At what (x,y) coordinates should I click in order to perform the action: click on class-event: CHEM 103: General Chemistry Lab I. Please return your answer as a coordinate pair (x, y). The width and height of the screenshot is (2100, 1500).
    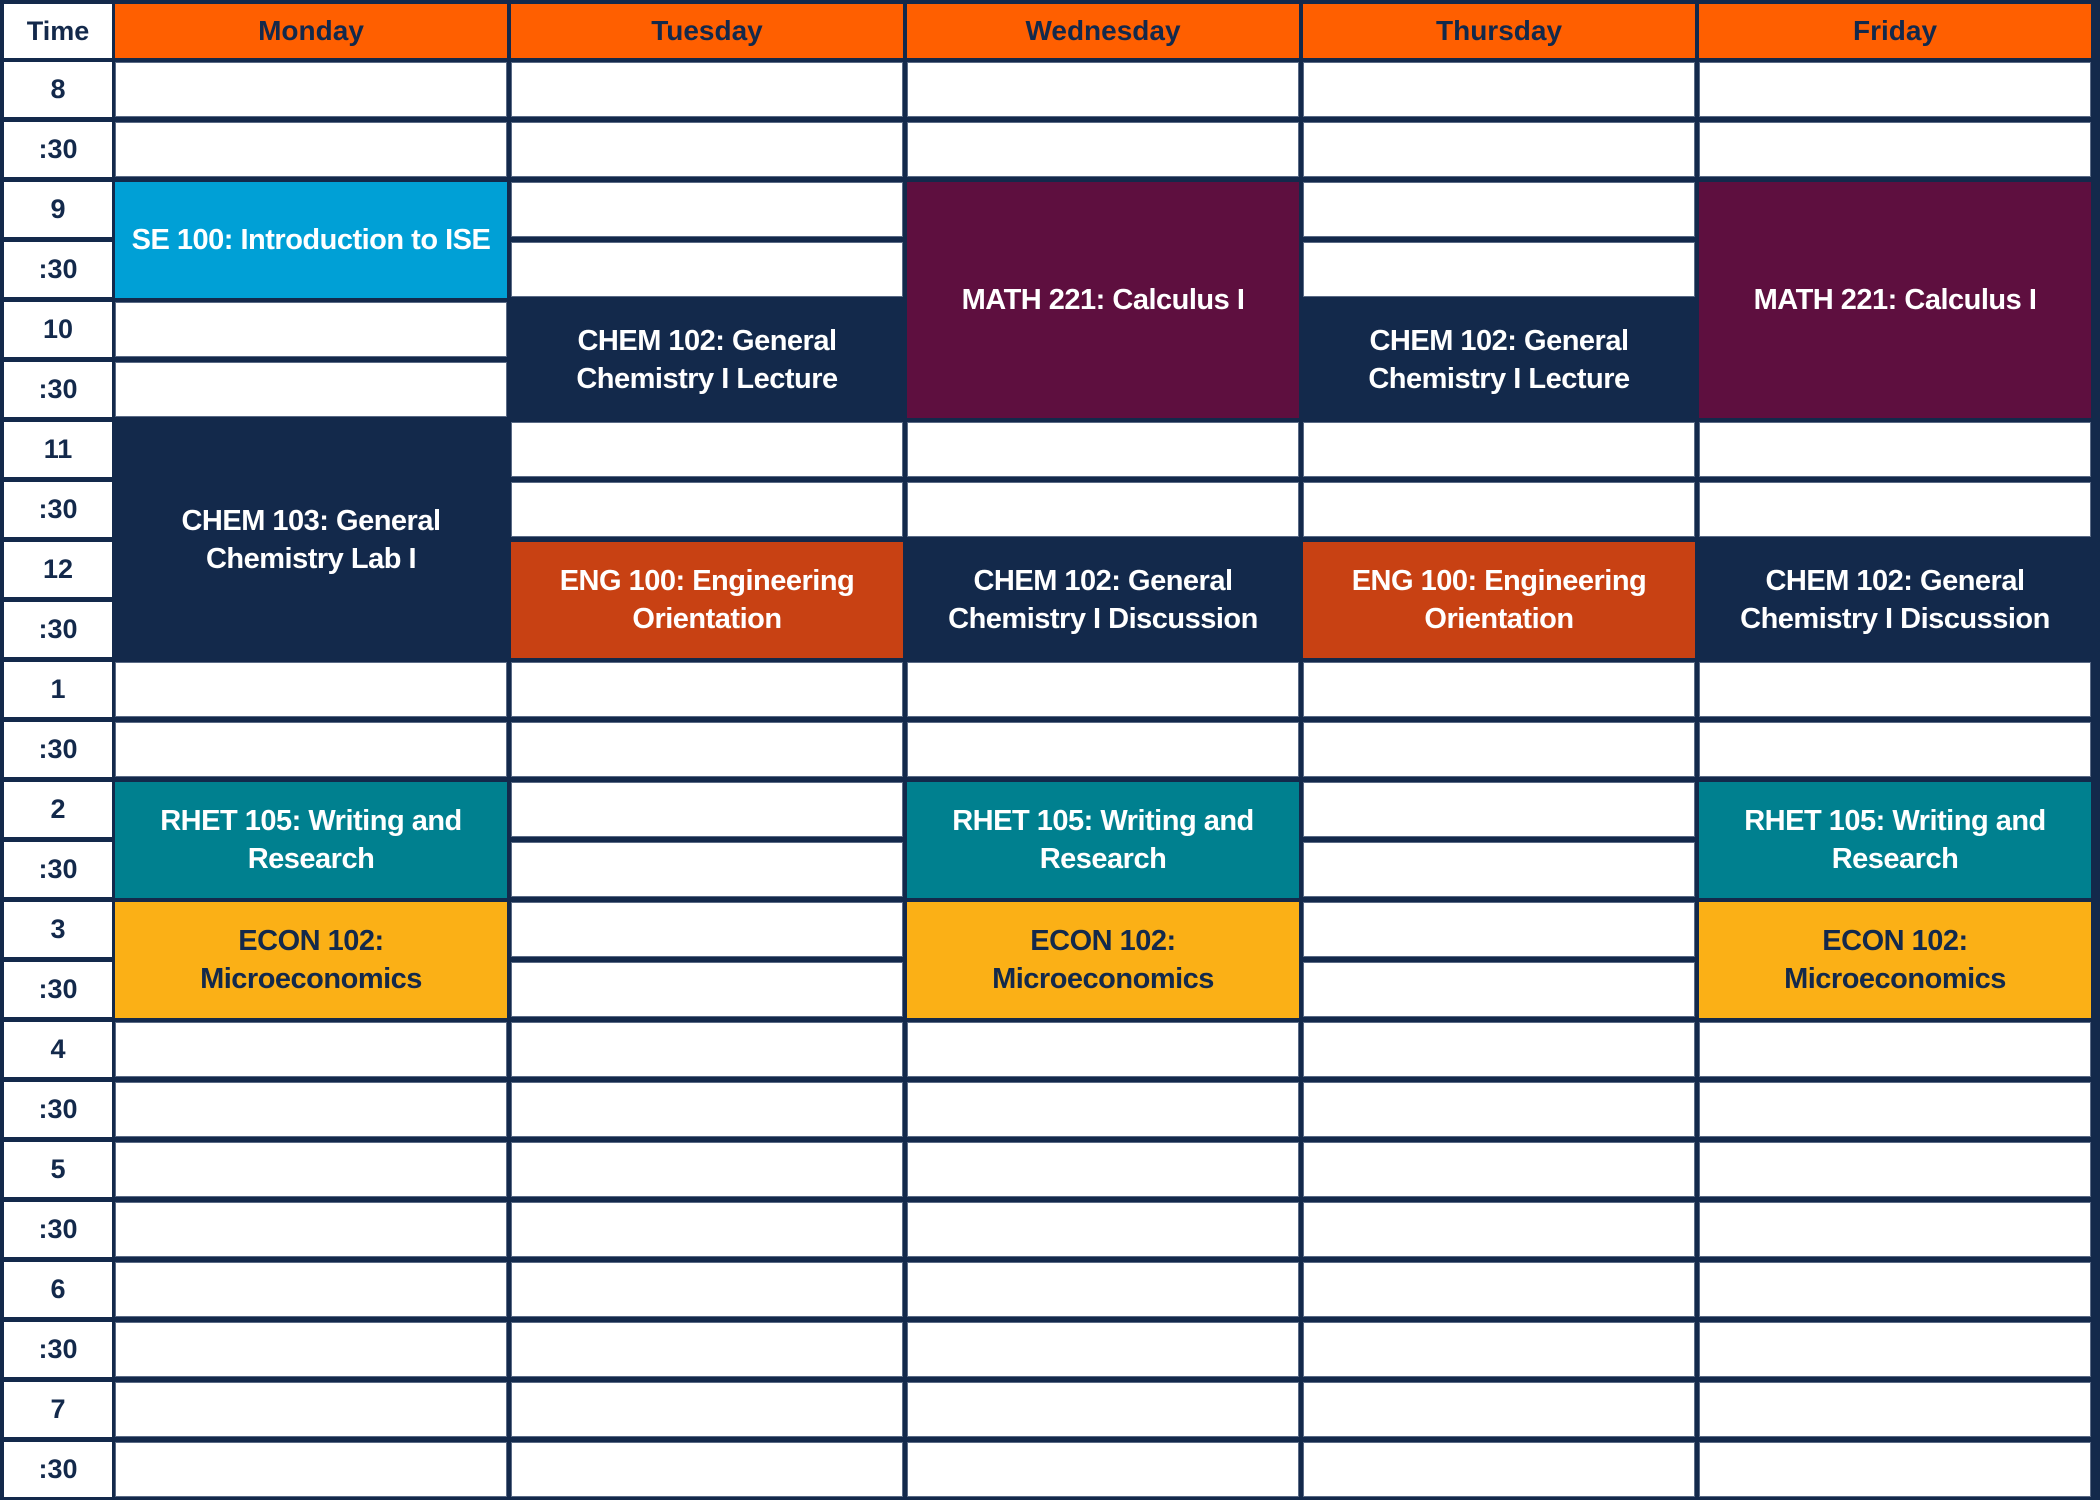
    Looking at the image, I should click on (311, 540).